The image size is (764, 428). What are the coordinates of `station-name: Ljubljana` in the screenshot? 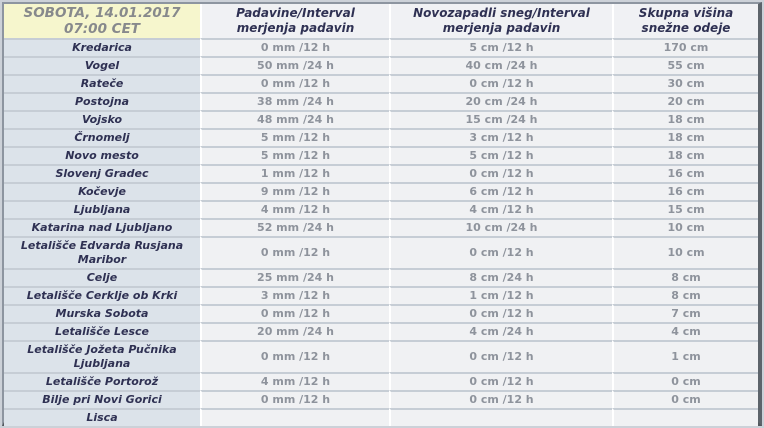 It's located at (102, 209).